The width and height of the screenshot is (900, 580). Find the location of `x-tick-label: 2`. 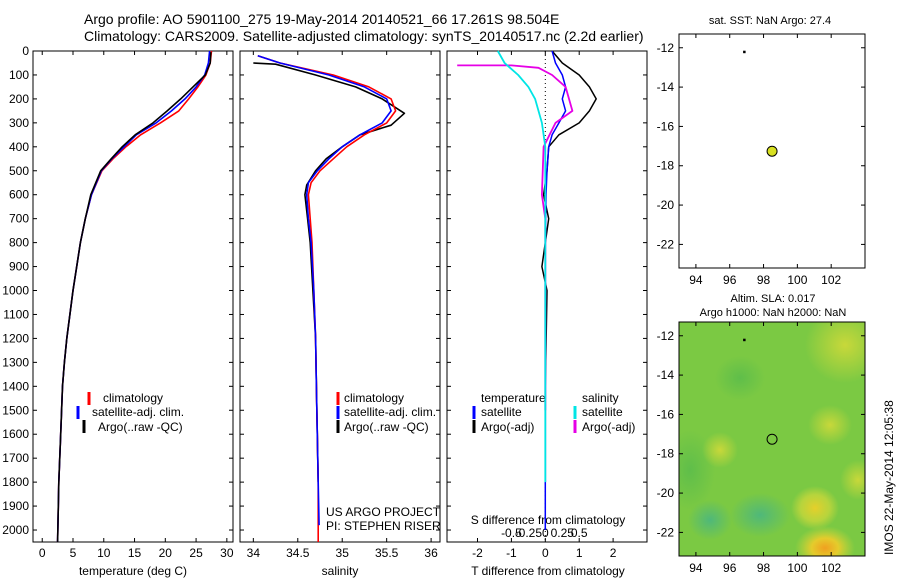

x-tick-label: 2 is located at coordinates (613, 553).